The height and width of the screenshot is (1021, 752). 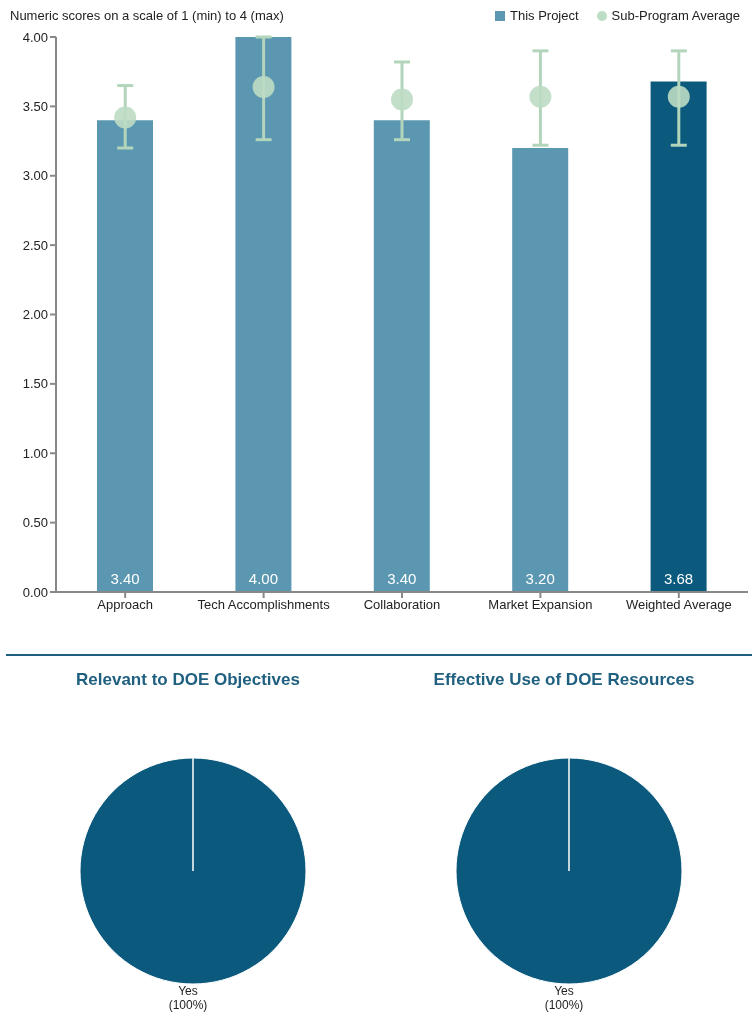 What do you see at coordinates (540, 578) in the screenshot?
I see `data-label: 3.20` at bounding box center [540, 578].